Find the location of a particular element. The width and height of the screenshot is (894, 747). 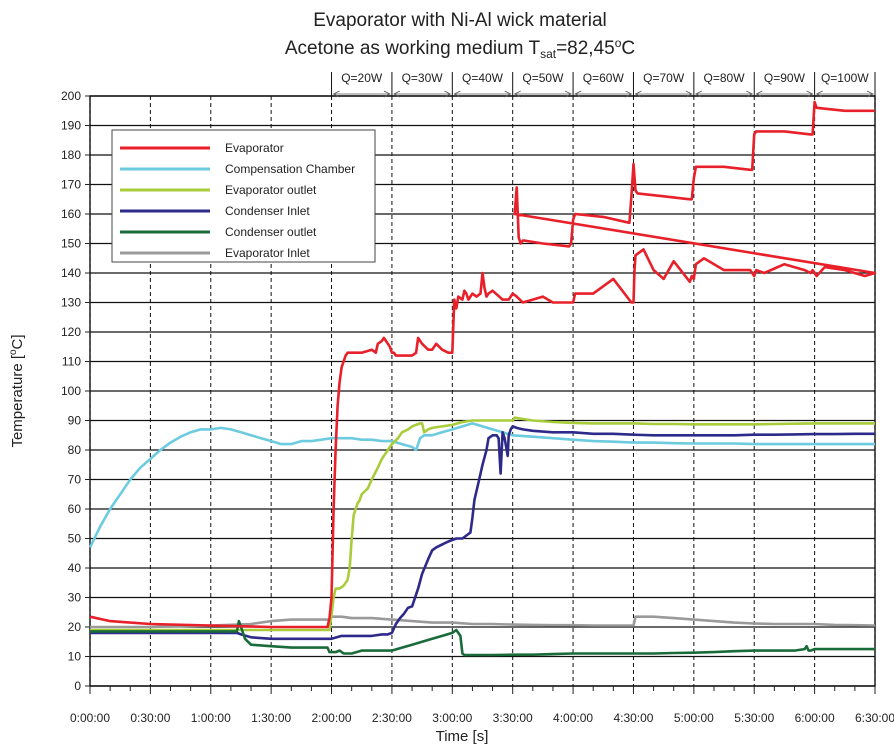

x-tick-label: 6:30:00 is located at coordinates (874, 718).